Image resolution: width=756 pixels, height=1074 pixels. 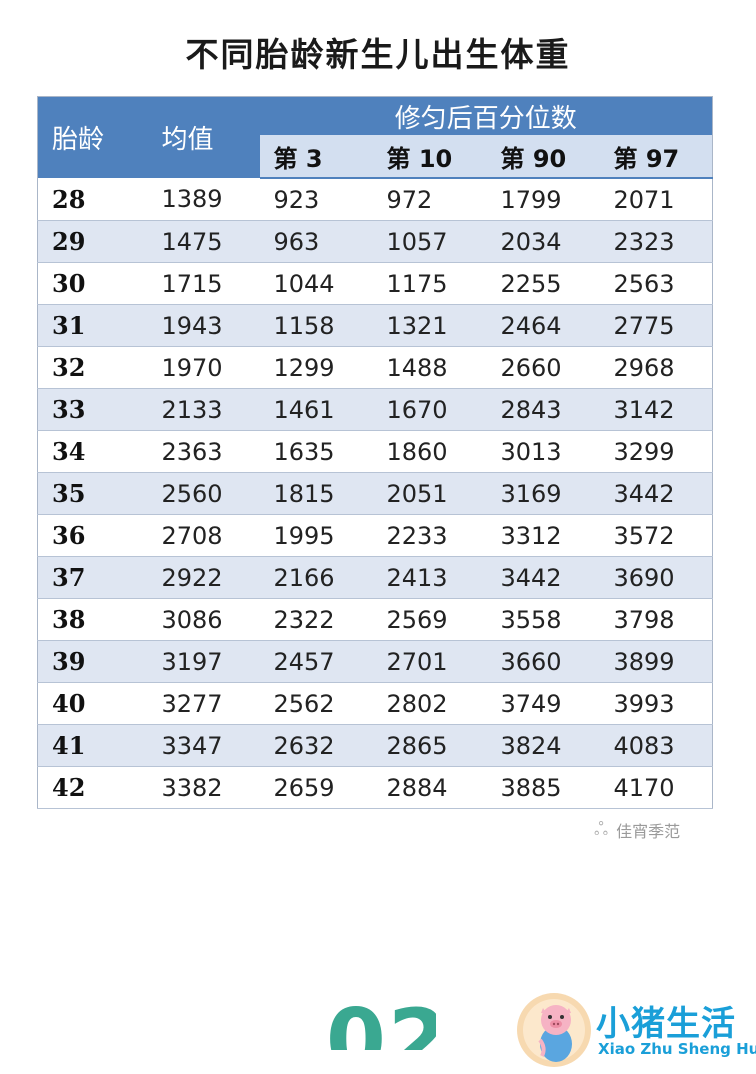 I want to click on header-mean: 均值, so click(x=203, y=137).